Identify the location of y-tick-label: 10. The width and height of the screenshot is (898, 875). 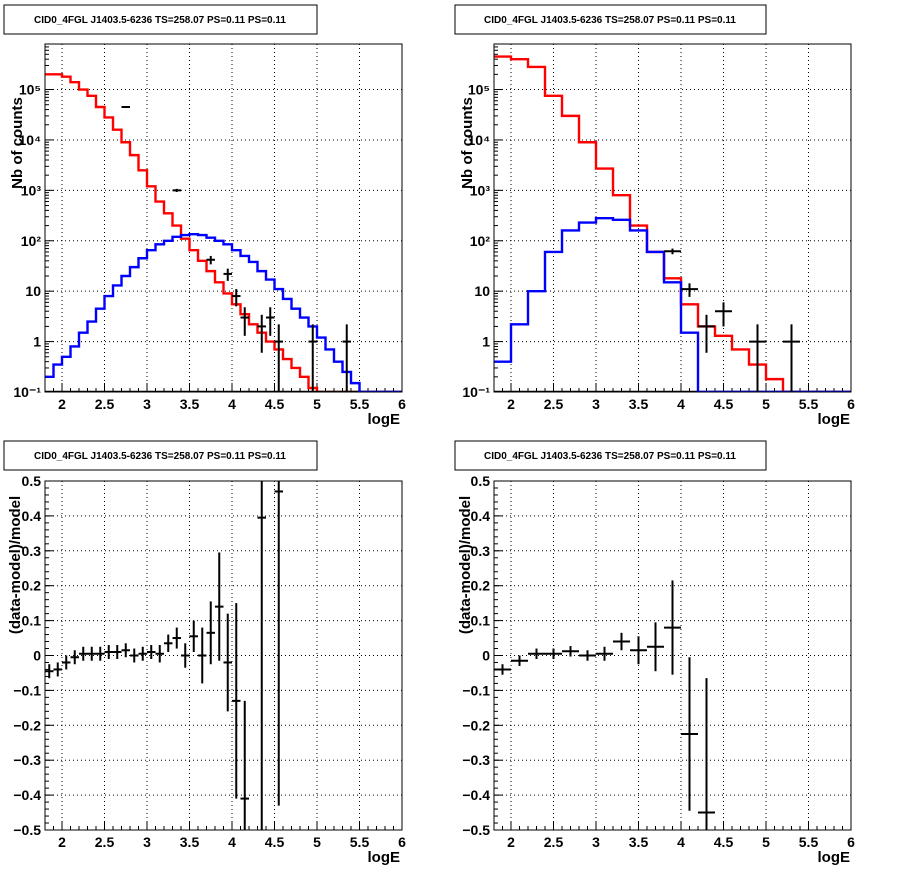
(33, 291).